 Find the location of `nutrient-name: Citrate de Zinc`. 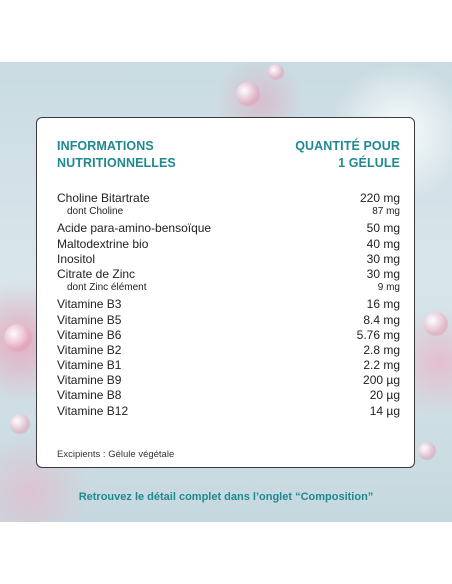

nutrient-name: Citrate de Zinc is located at coordinates (96, 273).